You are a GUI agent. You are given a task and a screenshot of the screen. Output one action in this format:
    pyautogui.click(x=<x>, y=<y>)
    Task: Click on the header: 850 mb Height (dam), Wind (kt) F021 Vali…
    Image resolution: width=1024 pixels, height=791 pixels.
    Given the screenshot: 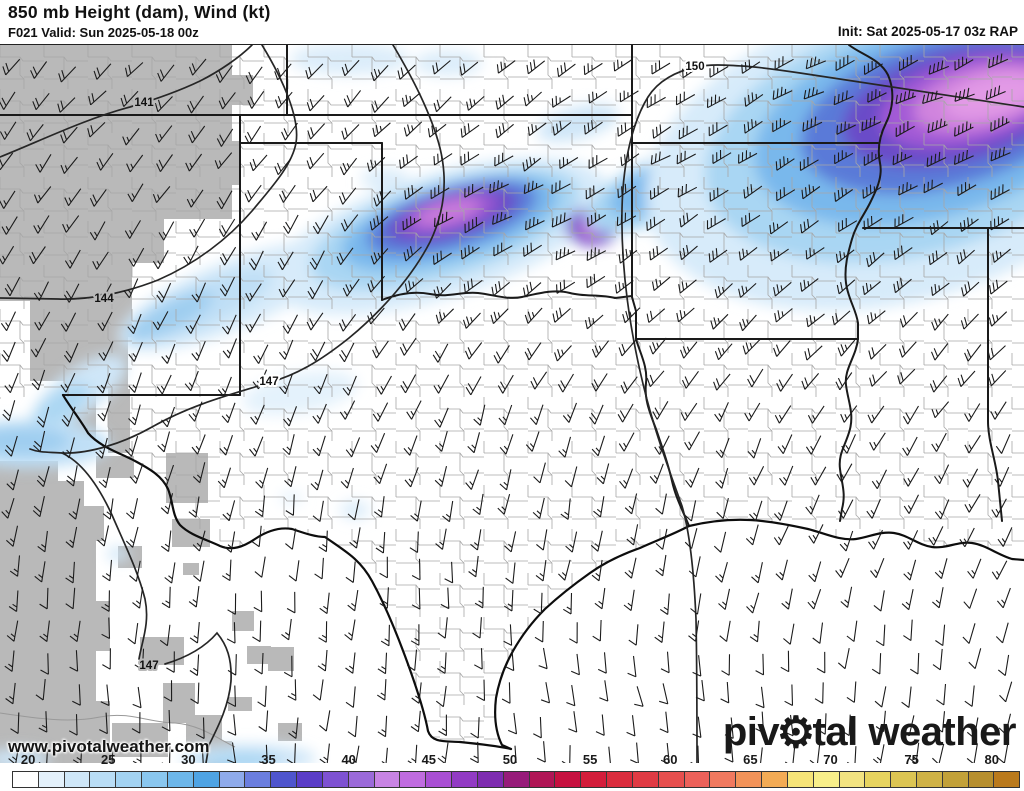 What is the action you would take?
    pyautogui.click(x=512, y=22)
    